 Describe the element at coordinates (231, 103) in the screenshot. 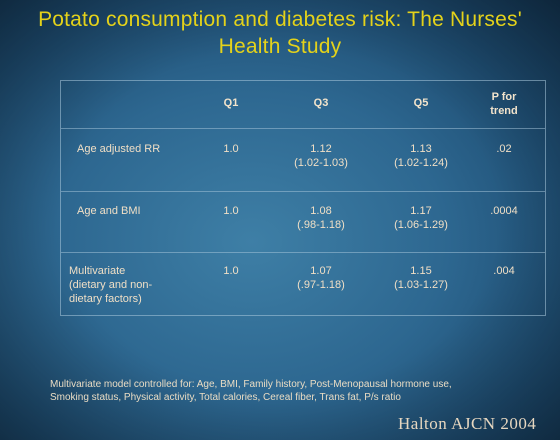

I see `header-q1: Q1` at that location.